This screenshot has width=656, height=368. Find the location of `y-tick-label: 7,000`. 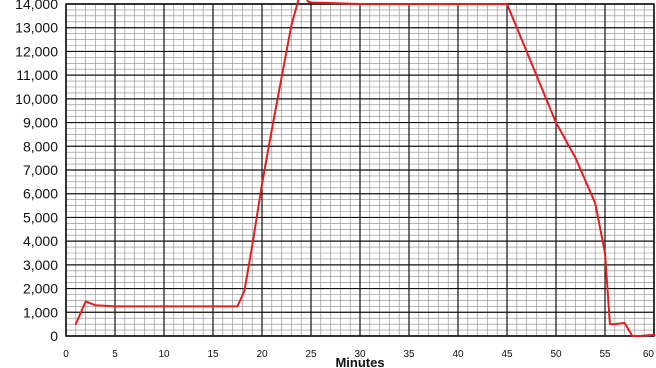

y-tick-label: 7,000 is located at coordinates (40, 170).